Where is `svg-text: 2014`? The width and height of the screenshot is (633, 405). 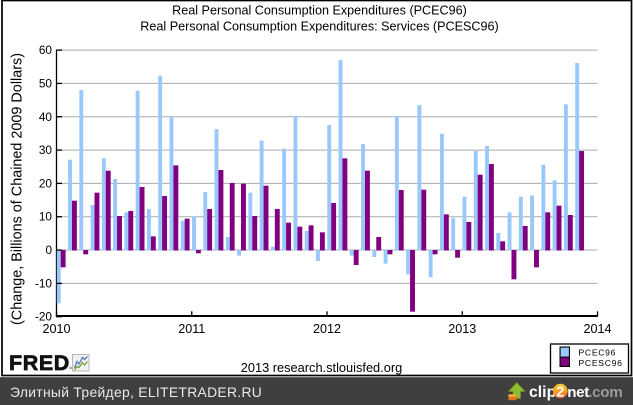 svg-text: 2014 is located at coordinates (598, 329).